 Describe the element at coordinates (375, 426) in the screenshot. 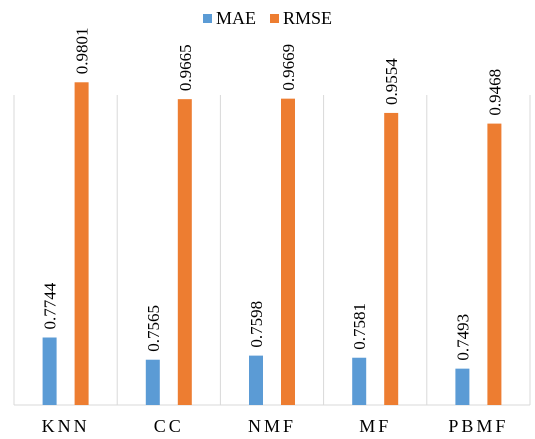

I see `x-tick-label-mf: MF` at that location.